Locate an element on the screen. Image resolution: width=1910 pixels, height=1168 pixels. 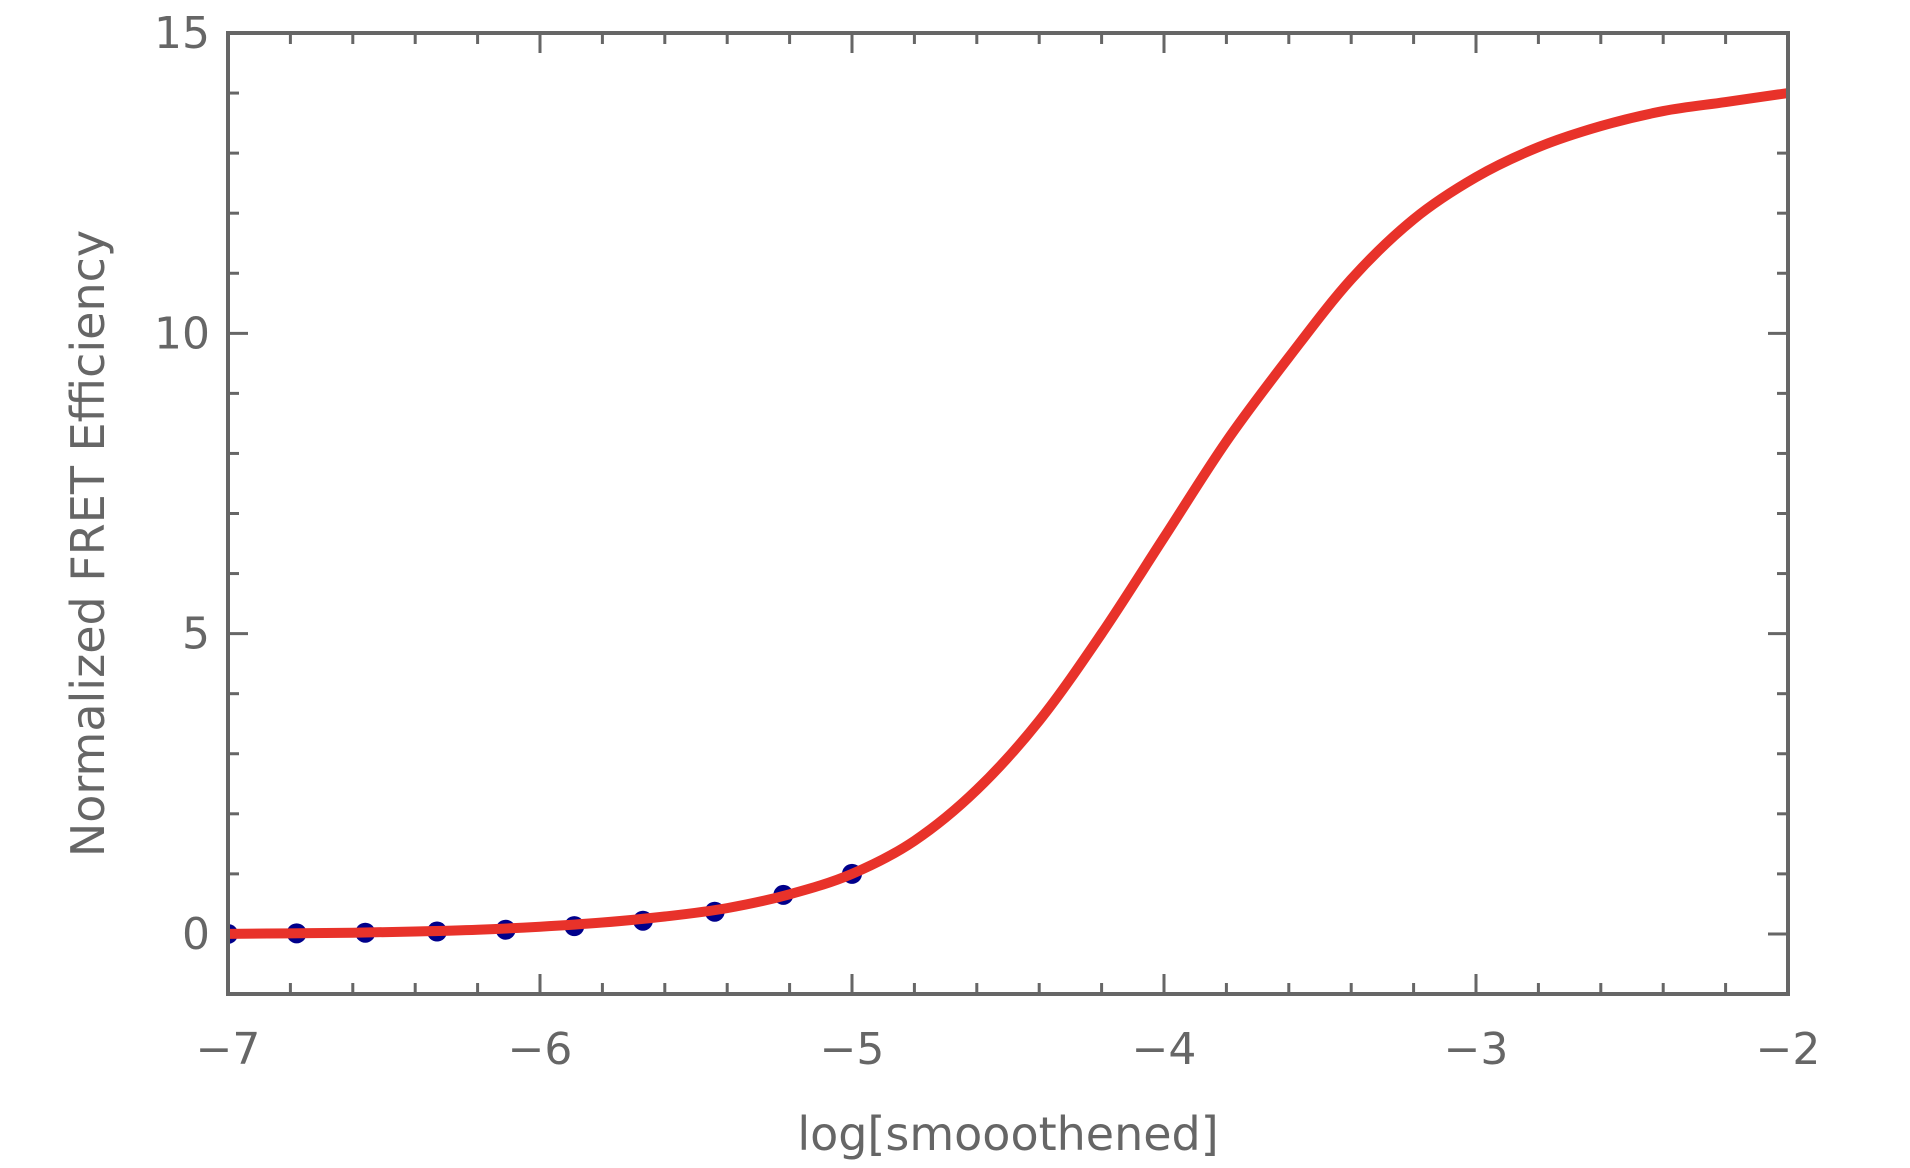
x-tick-label: −7 is located at coordinates (228, 1049).